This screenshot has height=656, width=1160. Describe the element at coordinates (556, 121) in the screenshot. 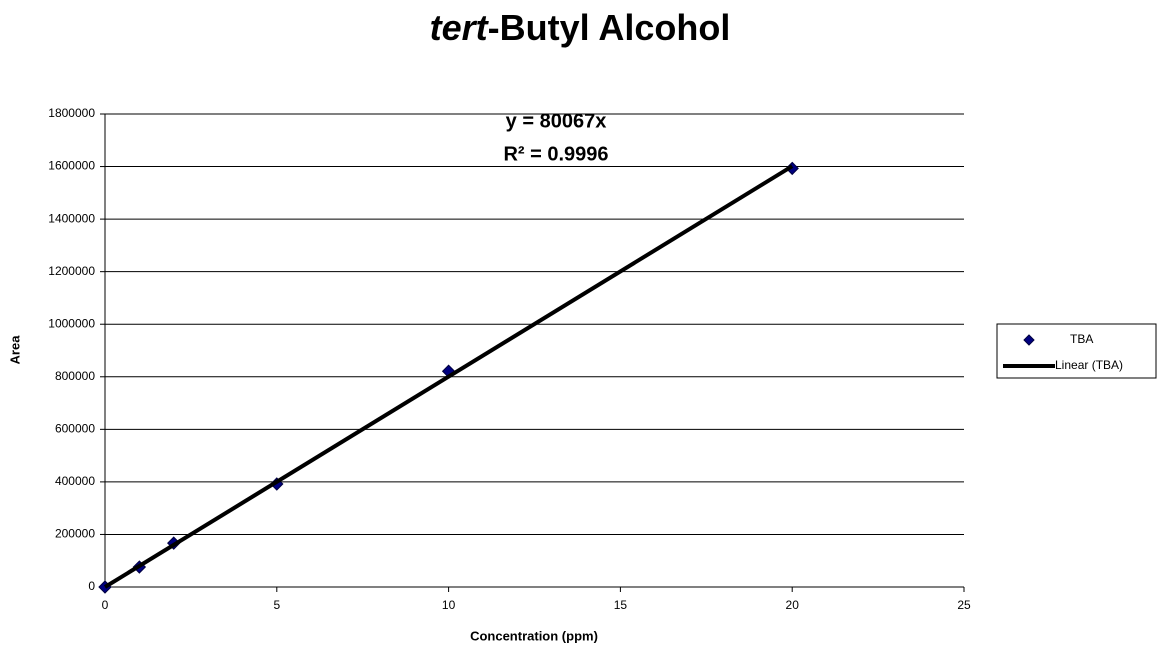

I see `equation: y = 80067x` at that location.